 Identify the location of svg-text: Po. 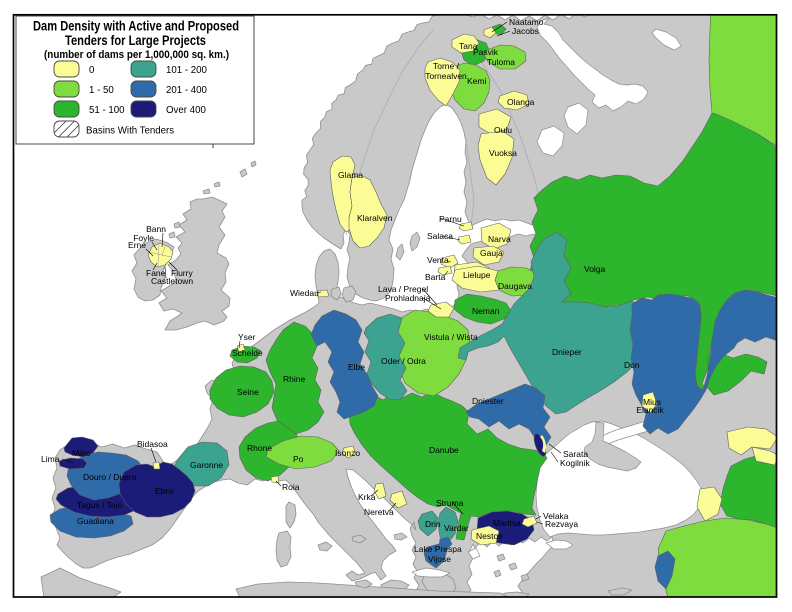
(298, 459).